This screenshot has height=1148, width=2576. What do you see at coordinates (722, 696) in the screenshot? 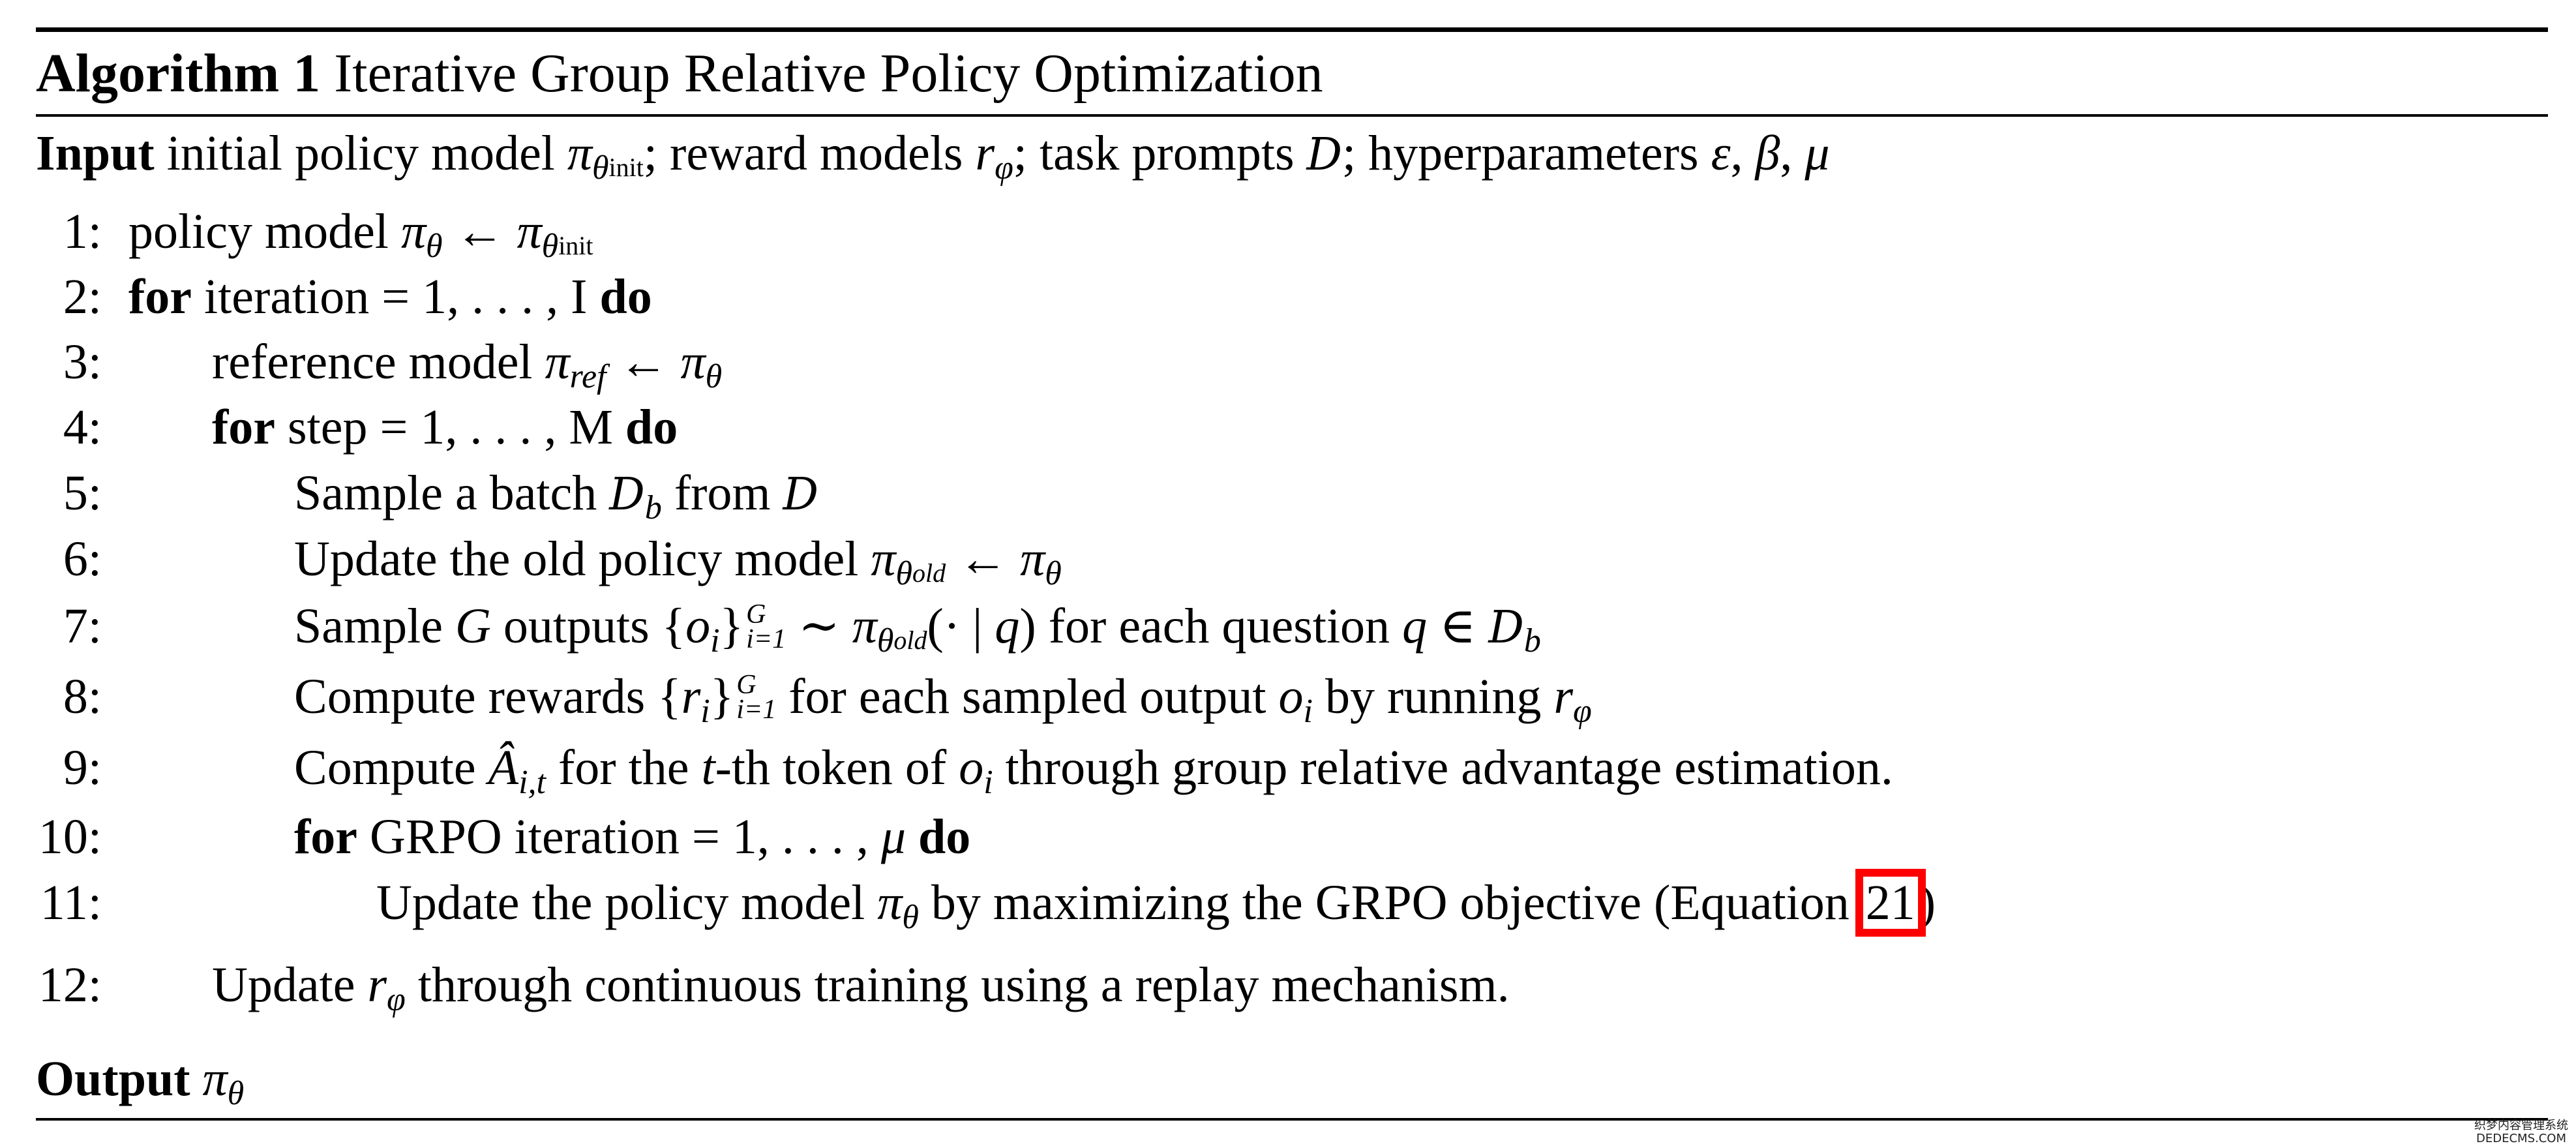
I see `text-segment: }` at bounding box center [722, 696].